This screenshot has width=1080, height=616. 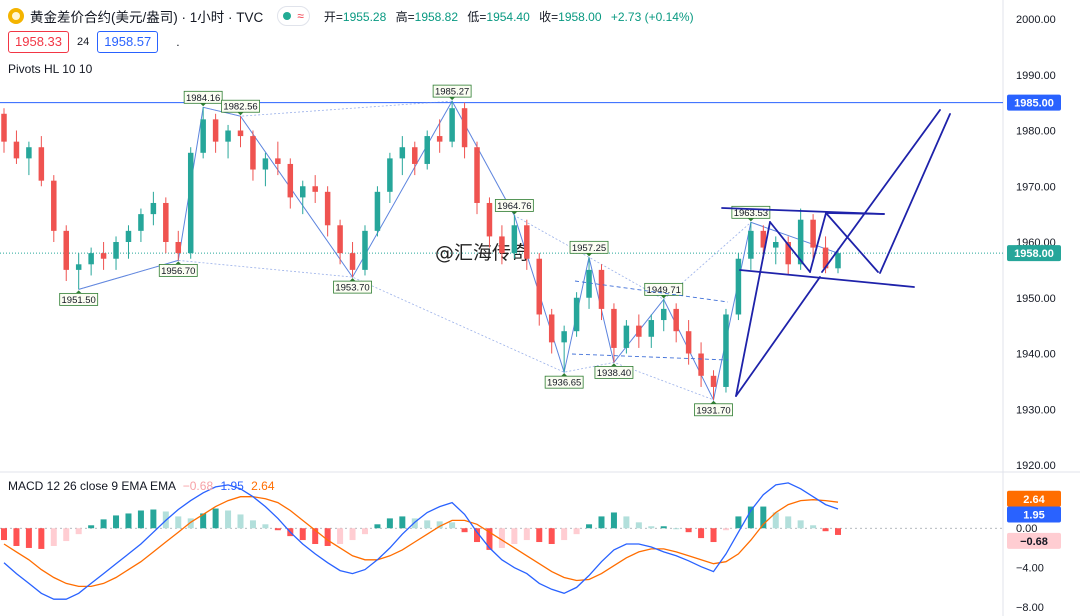 I want to click on price-tick-label: 1990.00, so click(x=1036, y=76).